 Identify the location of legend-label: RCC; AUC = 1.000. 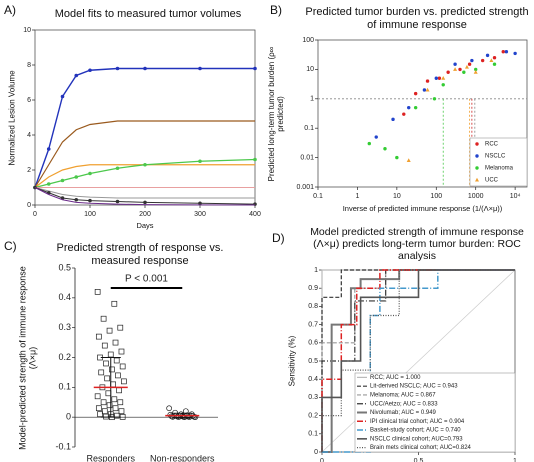
(395, 378).